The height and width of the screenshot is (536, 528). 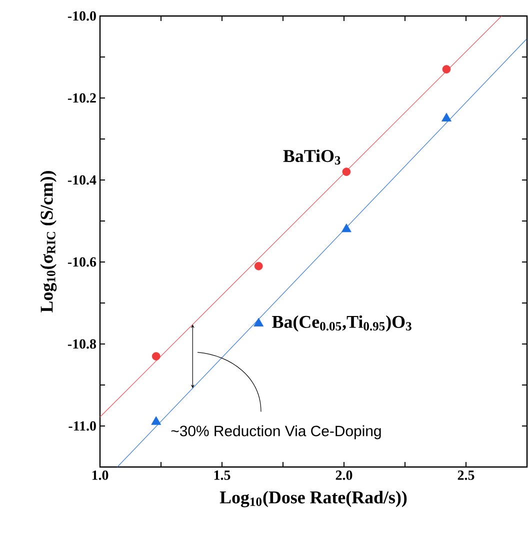 What do you see at coordinates (311, 157) in the screenshot?
I see `series-label: BaTiO$_{3}$` at bounding box center [311, 157].